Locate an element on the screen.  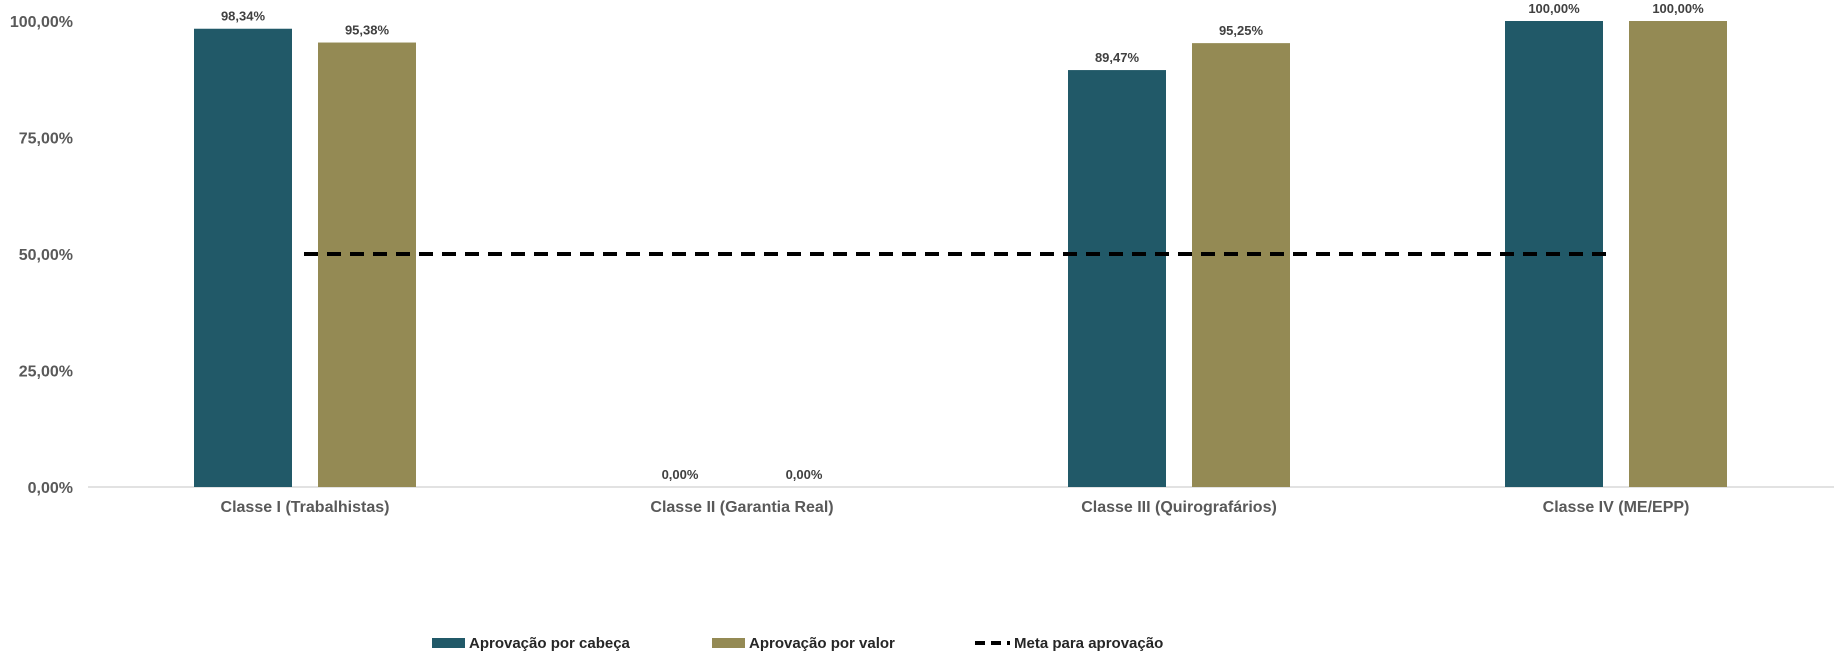
x-category-label: Classe III (Quirografários) is located at coordinates (1179, 507).